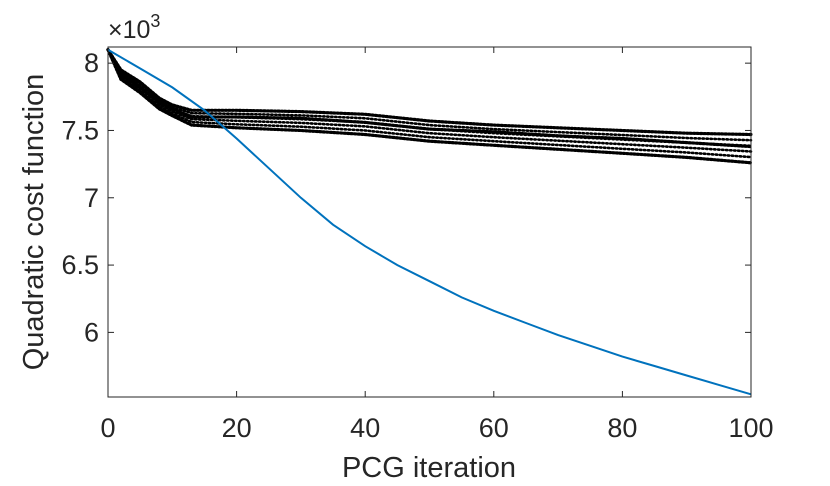  I want to click on y-tick-label: 8, so click(91, 63).